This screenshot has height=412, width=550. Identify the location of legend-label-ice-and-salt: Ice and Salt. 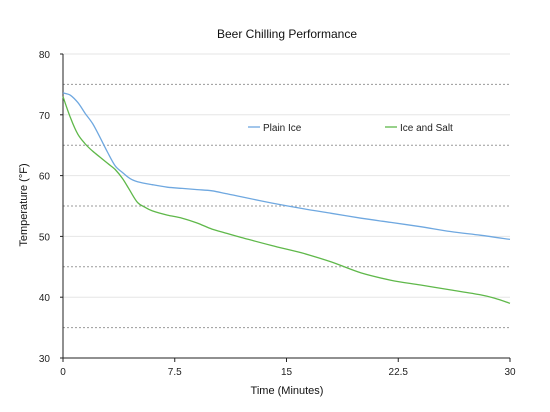
(426, 128).